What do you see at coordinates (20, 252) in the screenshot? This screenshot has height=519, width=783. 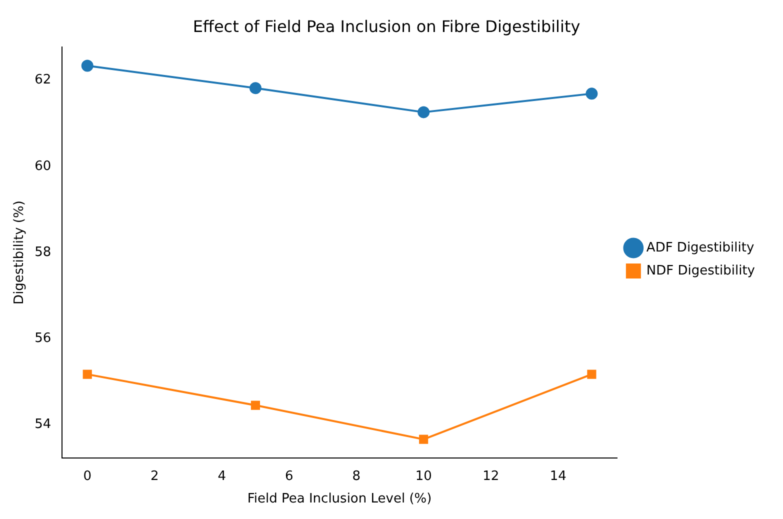 I see `y-axis-title: Digestibility (%)` at bounding box center [20, 252].